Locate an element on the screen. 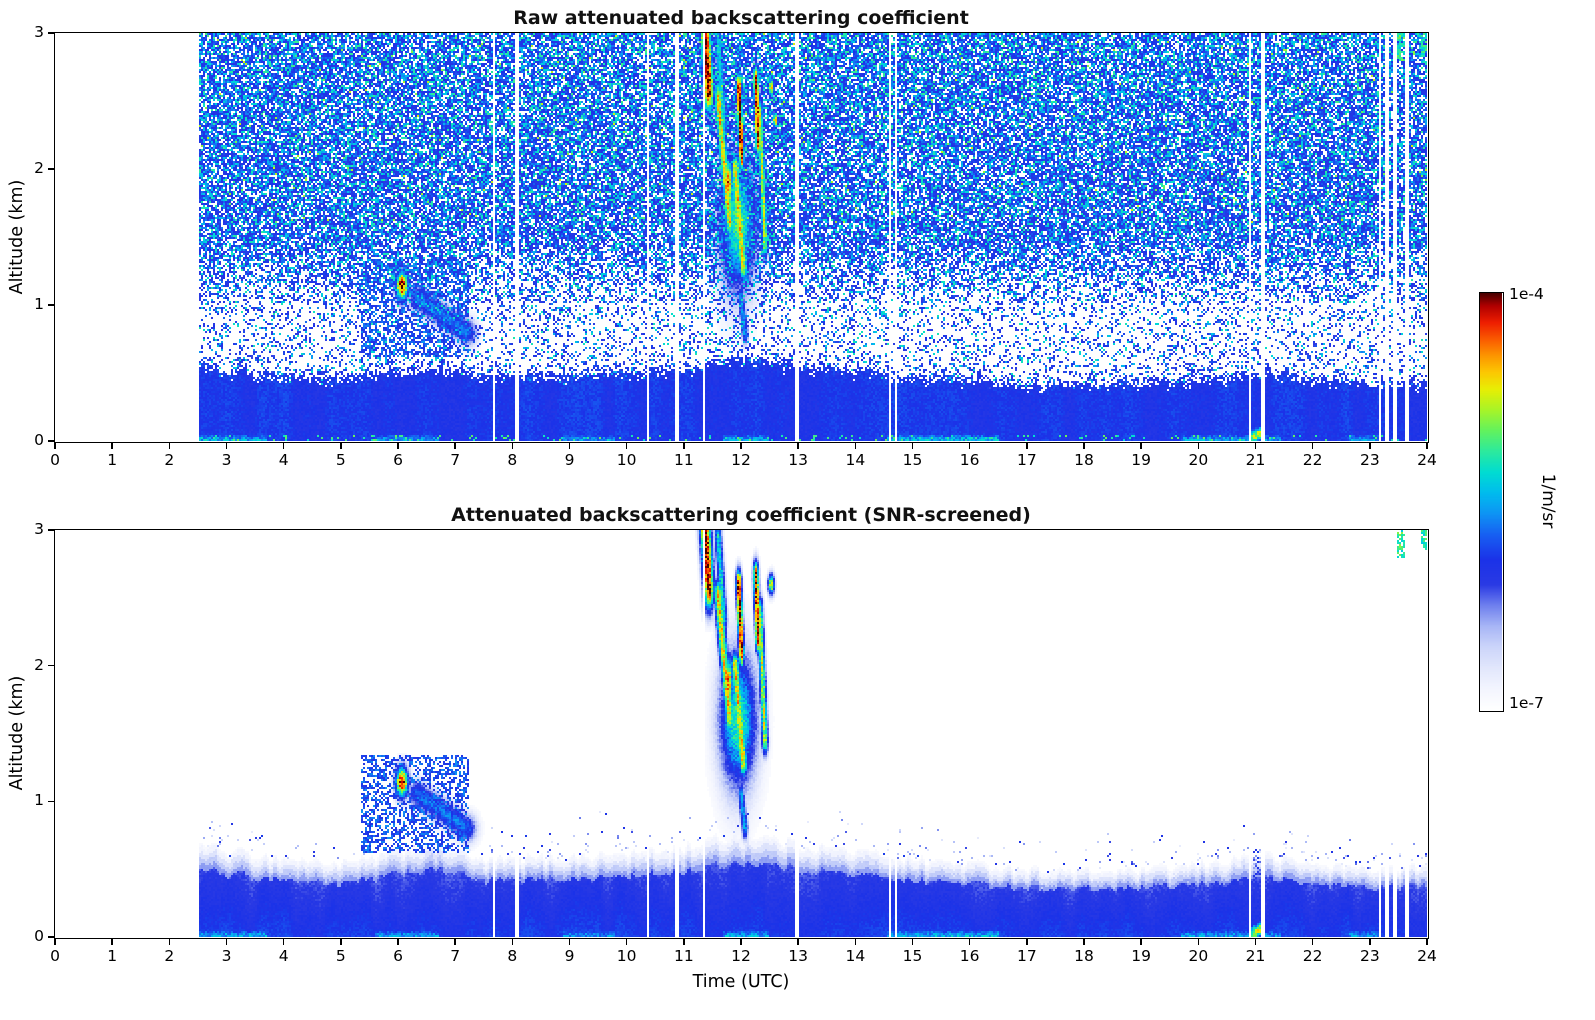  x-tick-label: 24 is located at coordinates (1427, 460).